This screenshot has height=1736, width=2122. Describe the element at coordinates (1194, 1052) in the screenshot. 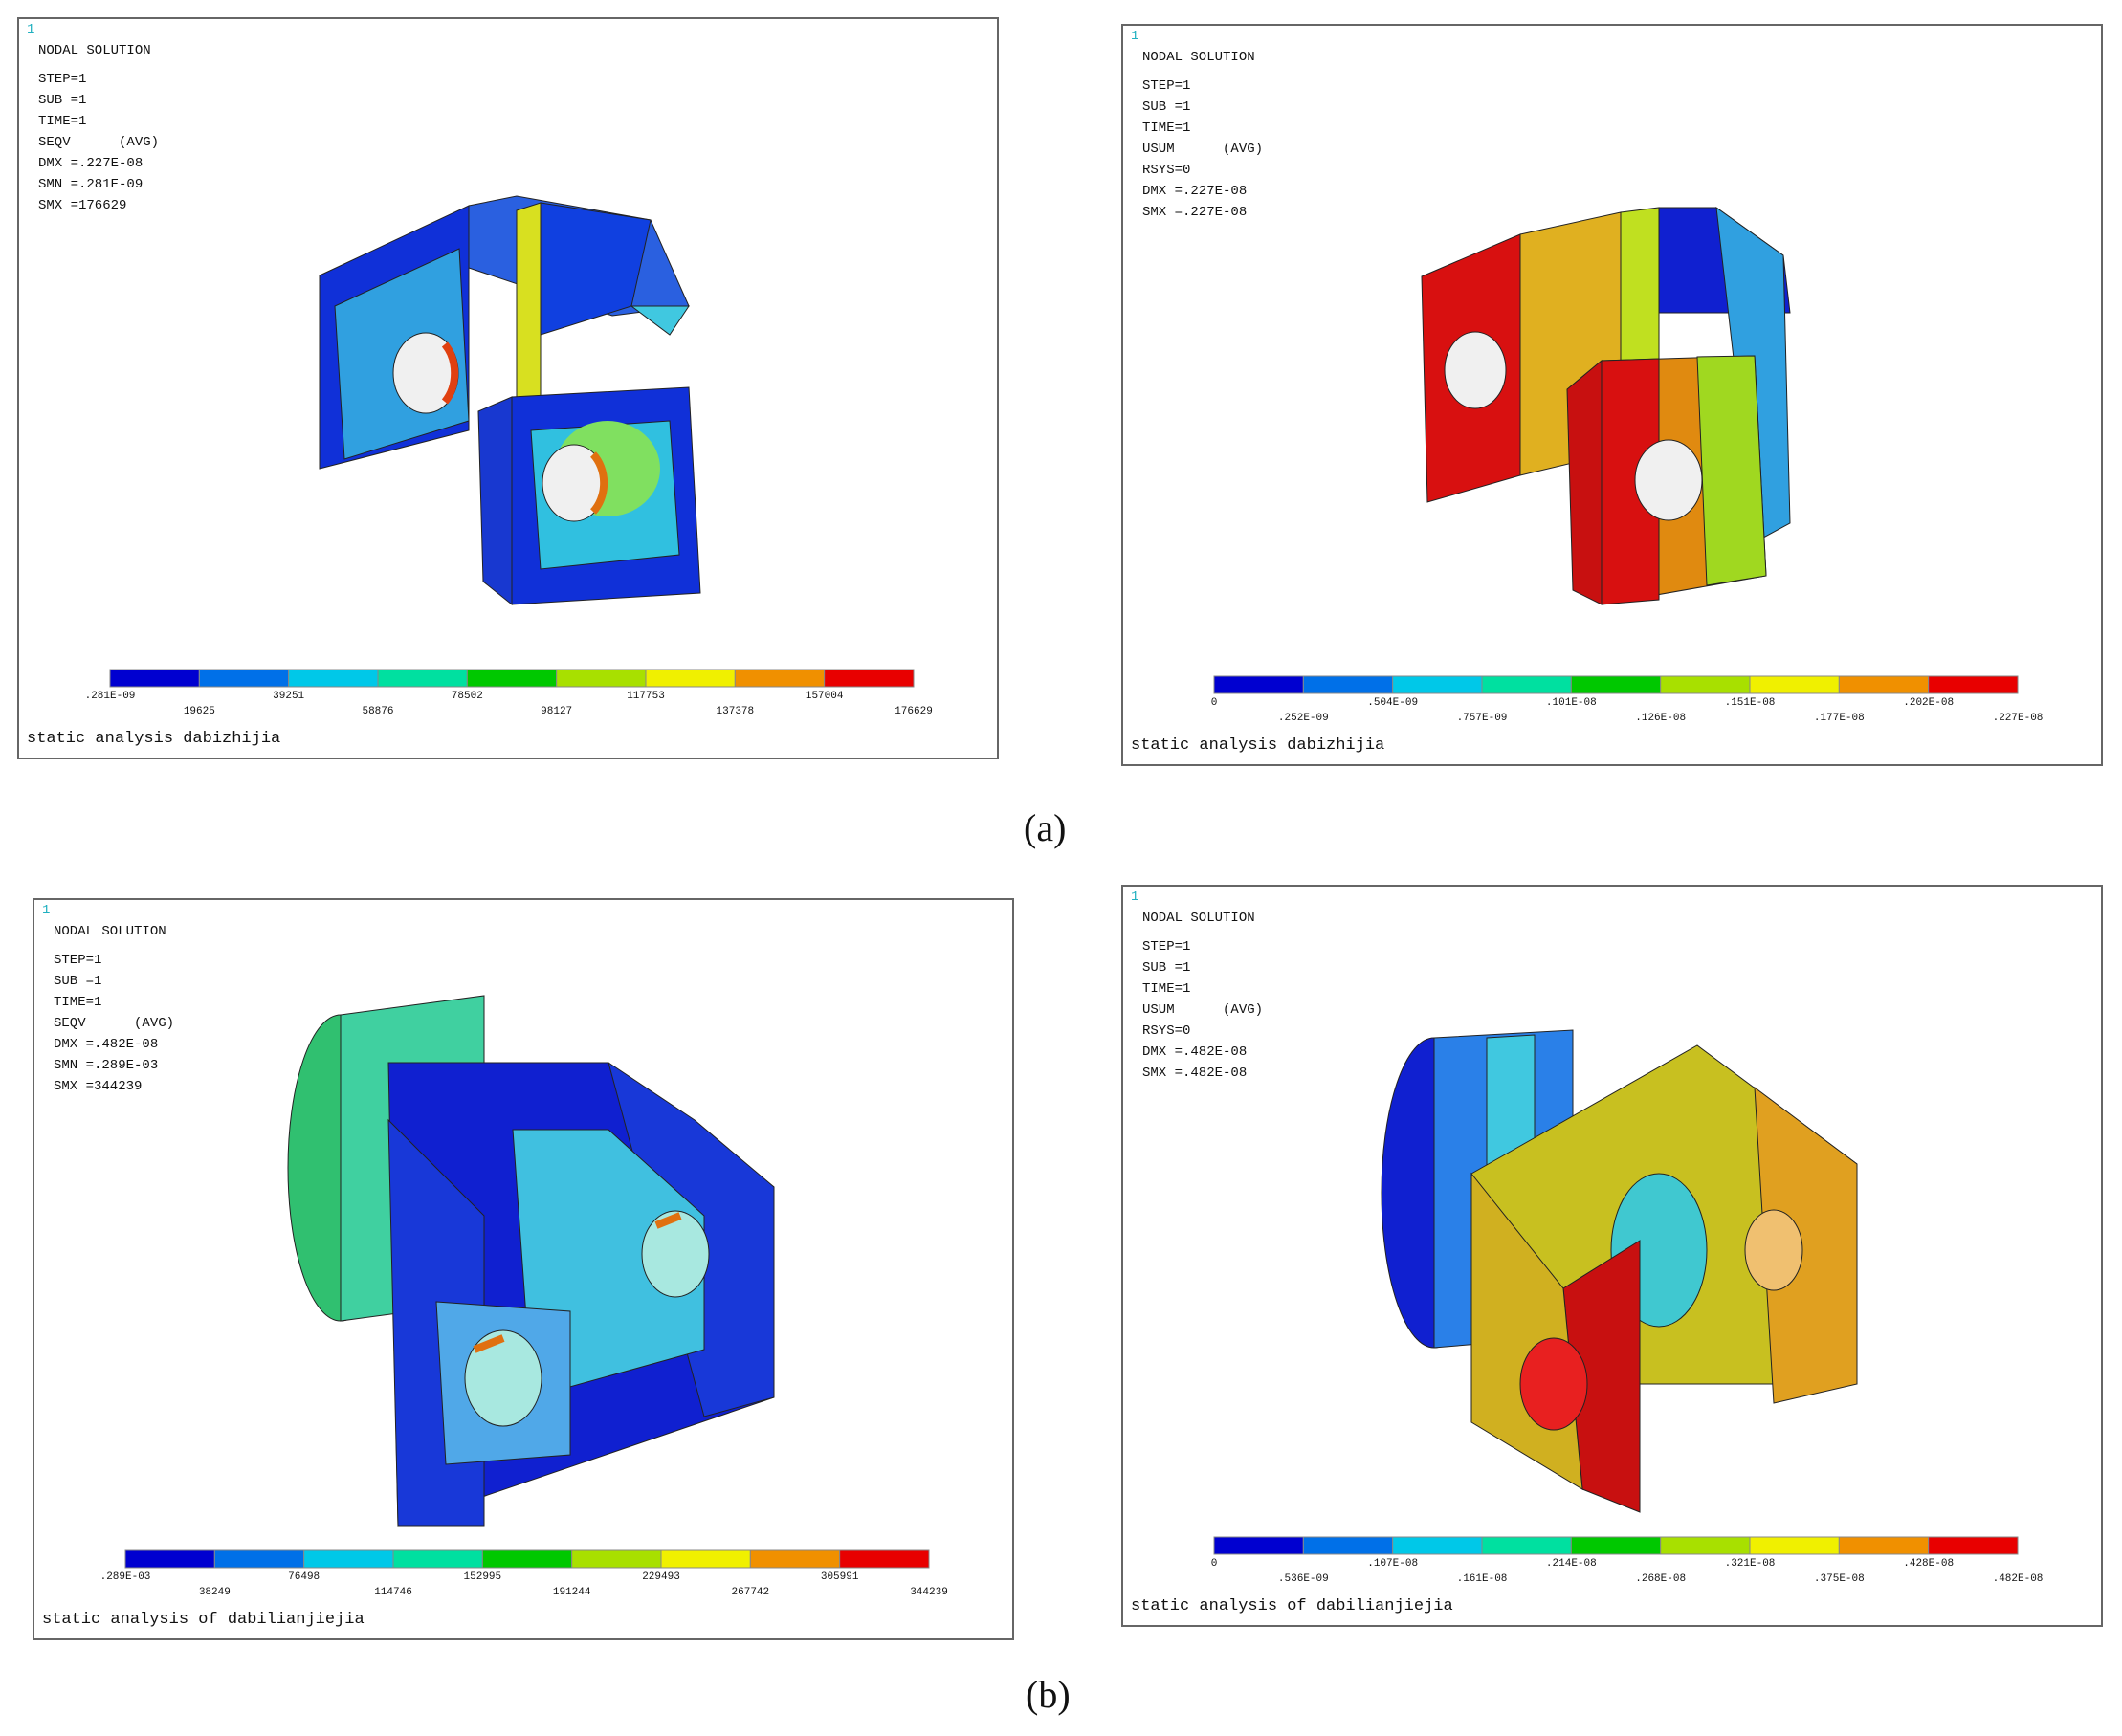

I see `info-line: DMX =.482E-08` at that location.